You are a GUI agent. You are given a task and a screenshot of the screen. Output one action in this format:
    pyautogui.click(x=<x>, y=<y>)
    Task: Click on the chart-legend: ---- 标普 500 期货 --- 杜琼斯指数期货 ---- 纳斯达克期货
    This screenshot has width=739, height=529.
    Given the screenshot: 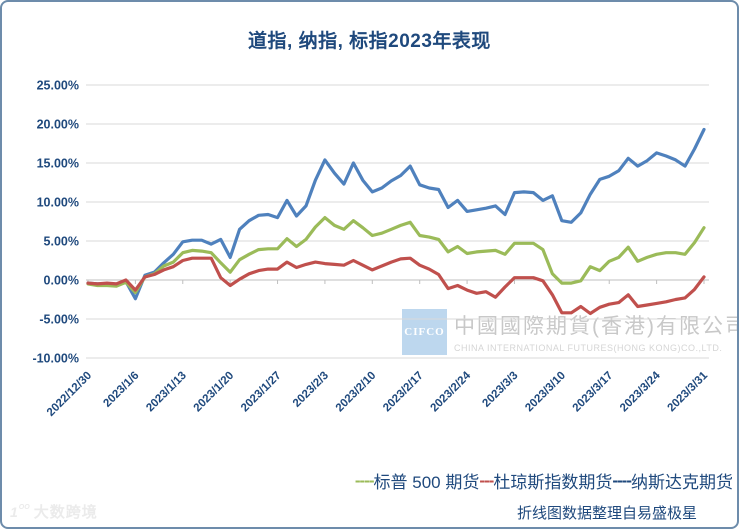 What is the action you would take?
    pyautogui.click(x=544, y=480)
    